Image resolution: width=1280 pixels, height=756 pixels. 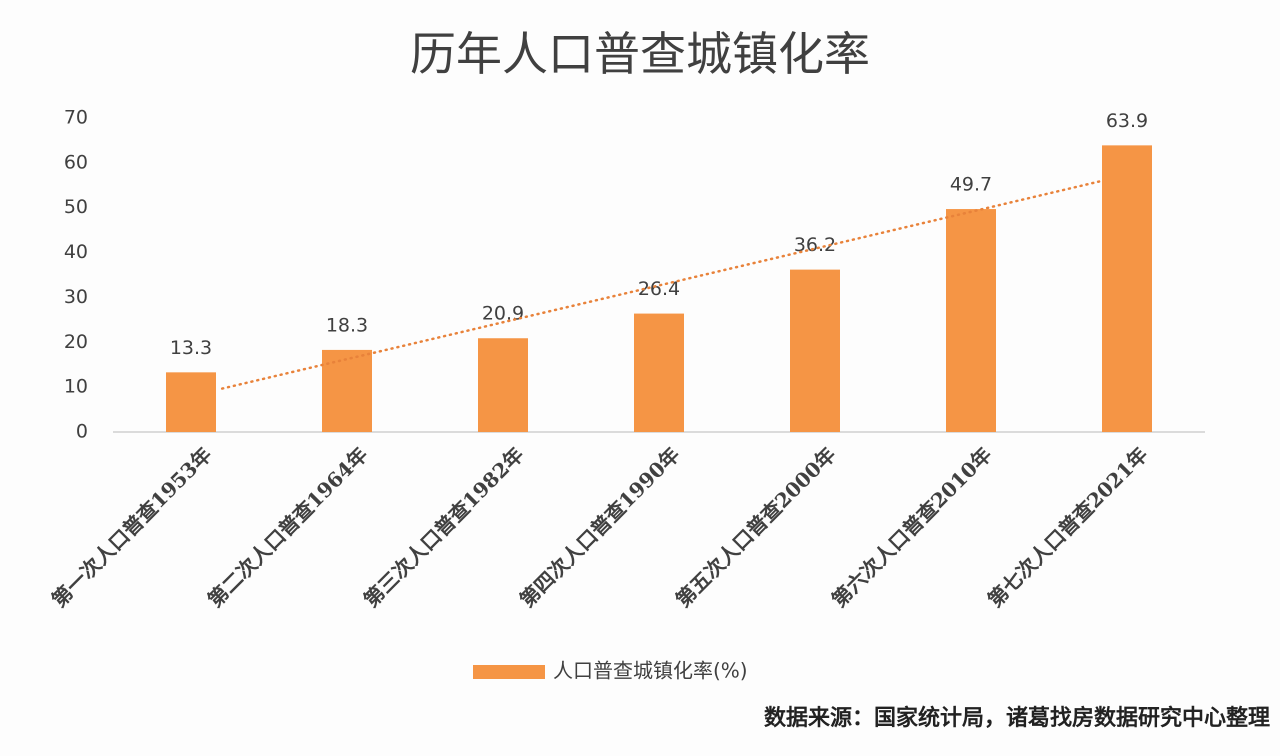 I want to click on y-tick-label: 50, so click(x=76, y=207).